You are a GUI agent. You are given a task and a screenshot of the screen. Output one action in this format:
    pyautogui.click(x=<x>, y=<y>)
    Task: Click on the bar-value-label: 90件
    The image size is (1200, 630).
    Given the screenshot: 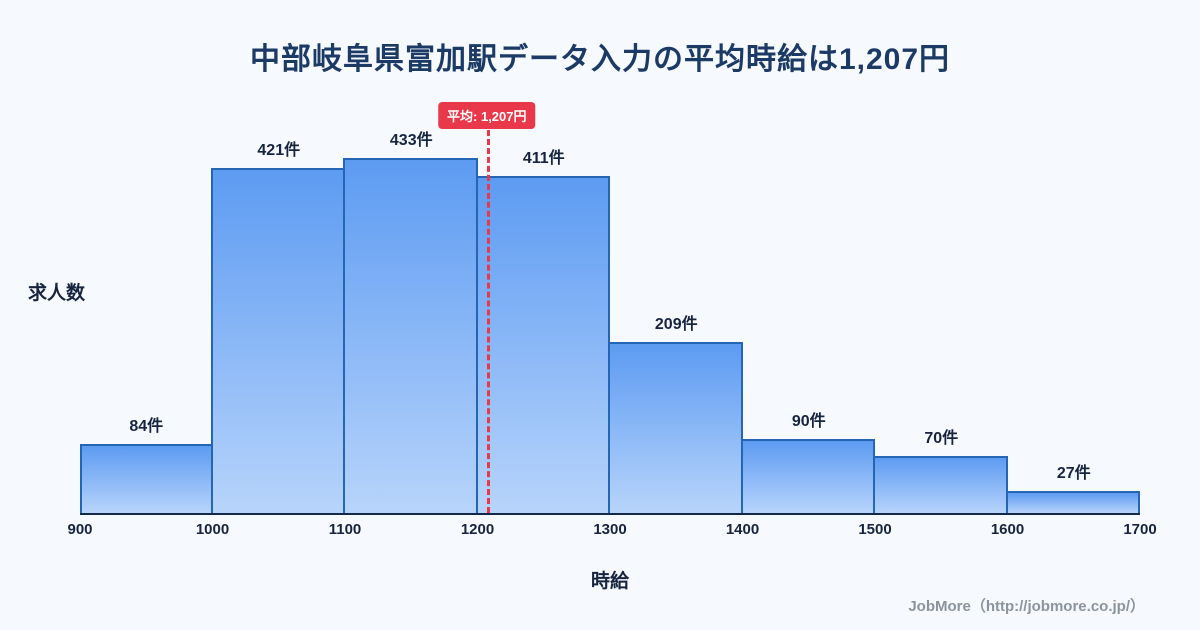 What is the action you would take?
    pyautogui.click(x=808, y=421)
    